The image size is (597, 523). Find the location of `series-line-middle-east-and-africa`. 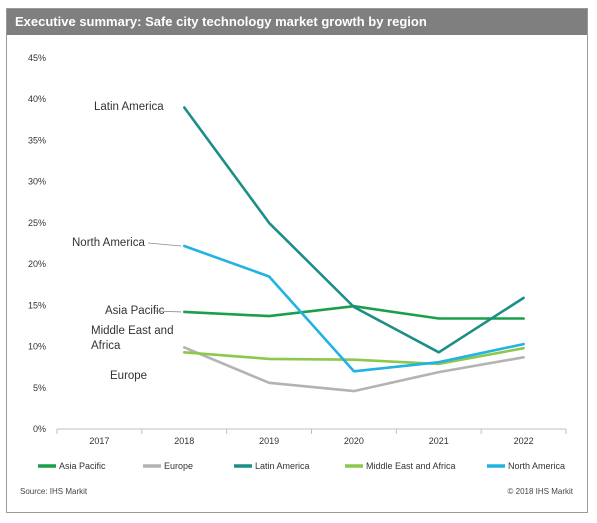

series-line-middle-east-and-africa is located at coordinates (354, 356).